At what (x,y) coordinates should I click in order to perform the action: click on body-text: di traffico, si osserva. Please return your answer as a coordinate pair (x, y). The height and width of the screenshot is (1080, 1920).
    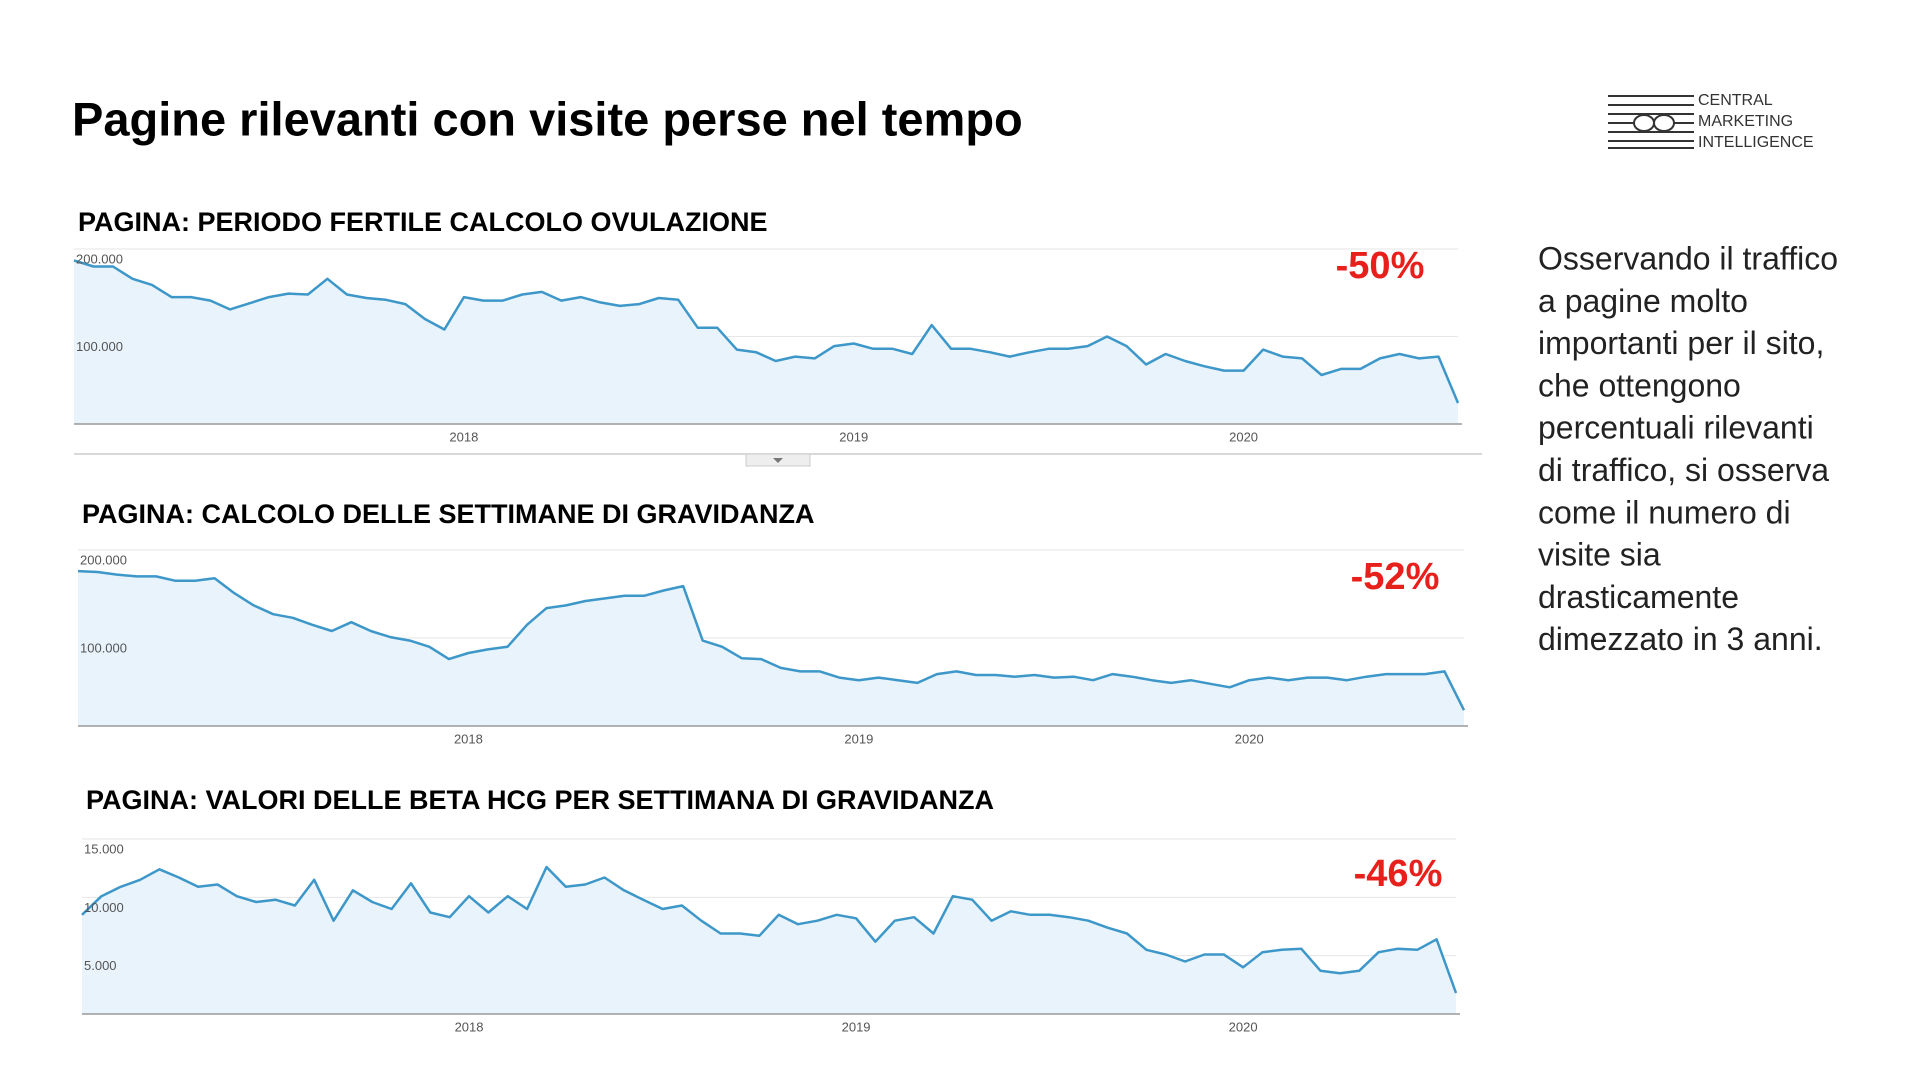
    Looking at the image, I should click on (1683, 470).